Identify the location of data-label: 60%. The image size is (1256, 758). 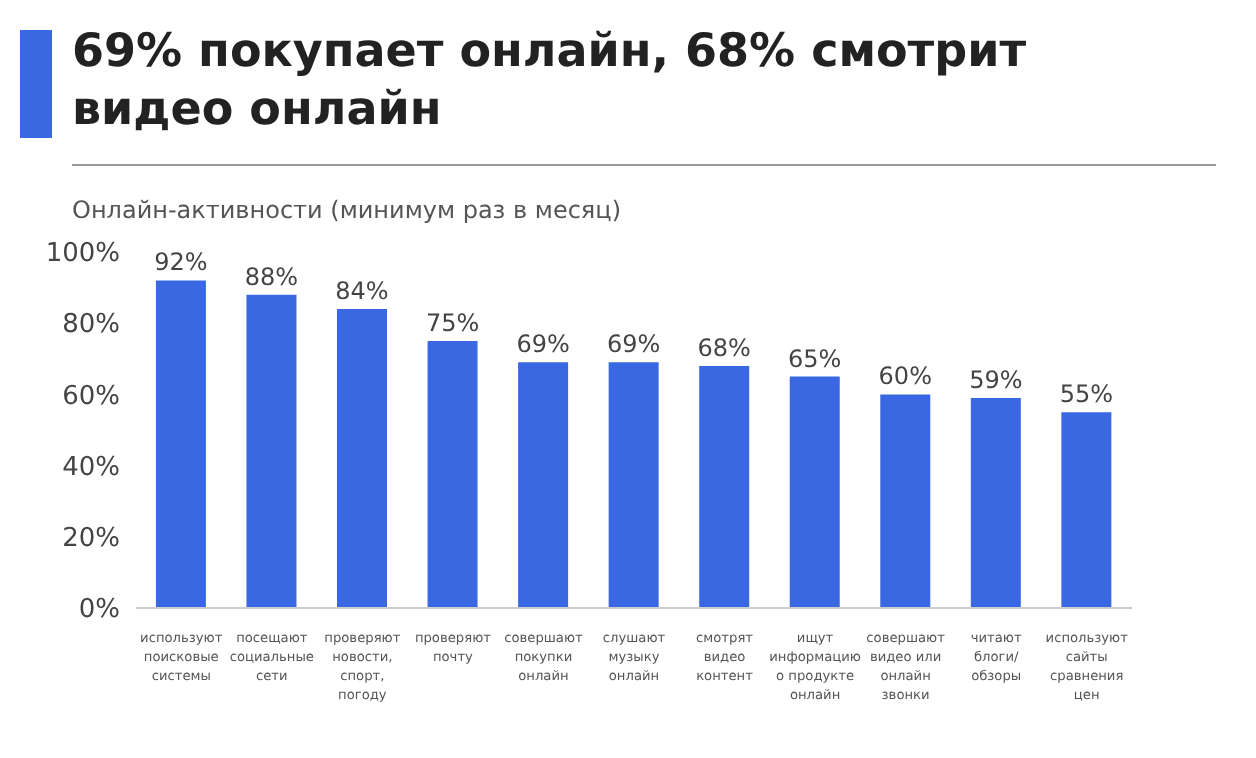
(905, 376).